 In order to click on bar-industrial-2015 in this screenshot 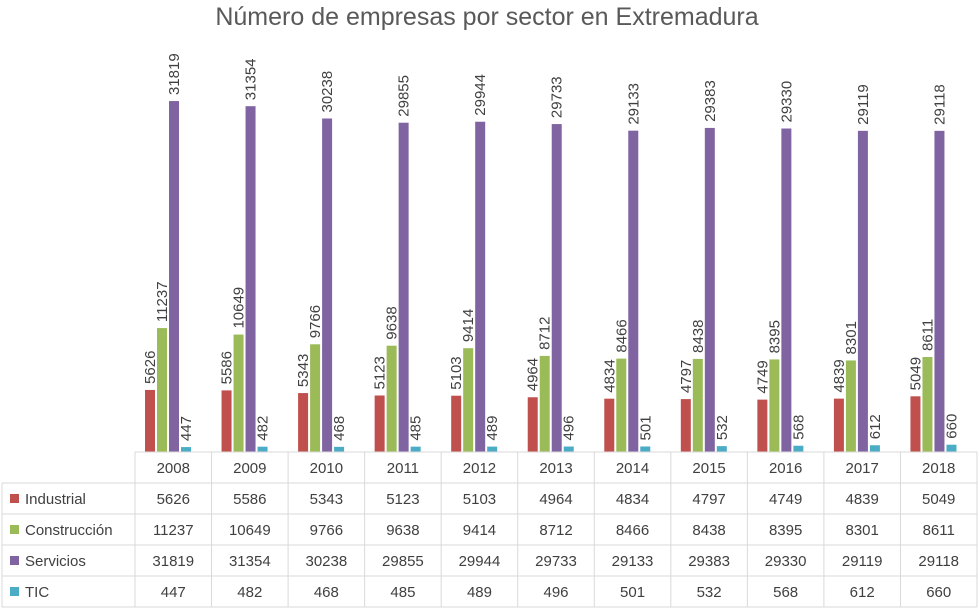, I will do `click(685, 425)`.